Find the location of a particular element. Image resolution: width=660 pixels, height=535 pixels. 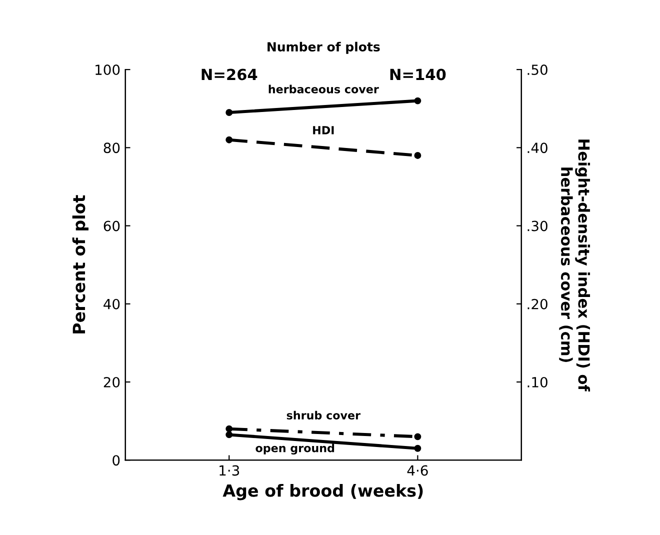

y-axis-title: Percent of plot is located at coordinates (80, 264).